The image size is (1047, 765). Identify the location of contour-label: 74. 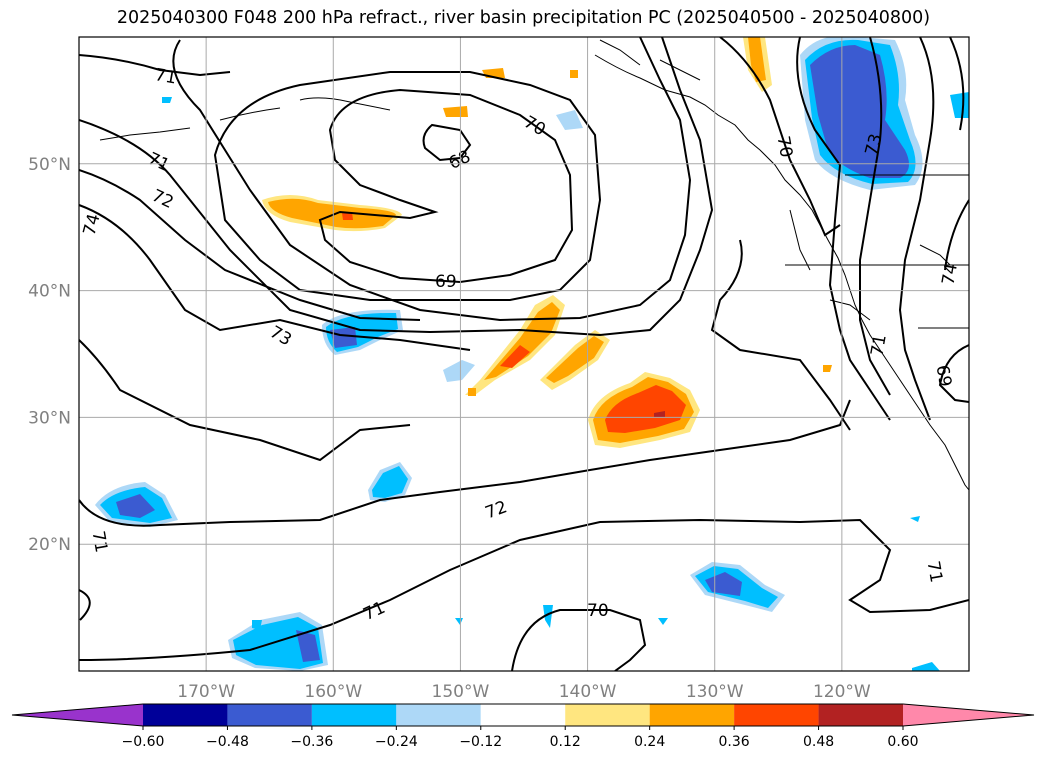
(949, 274).